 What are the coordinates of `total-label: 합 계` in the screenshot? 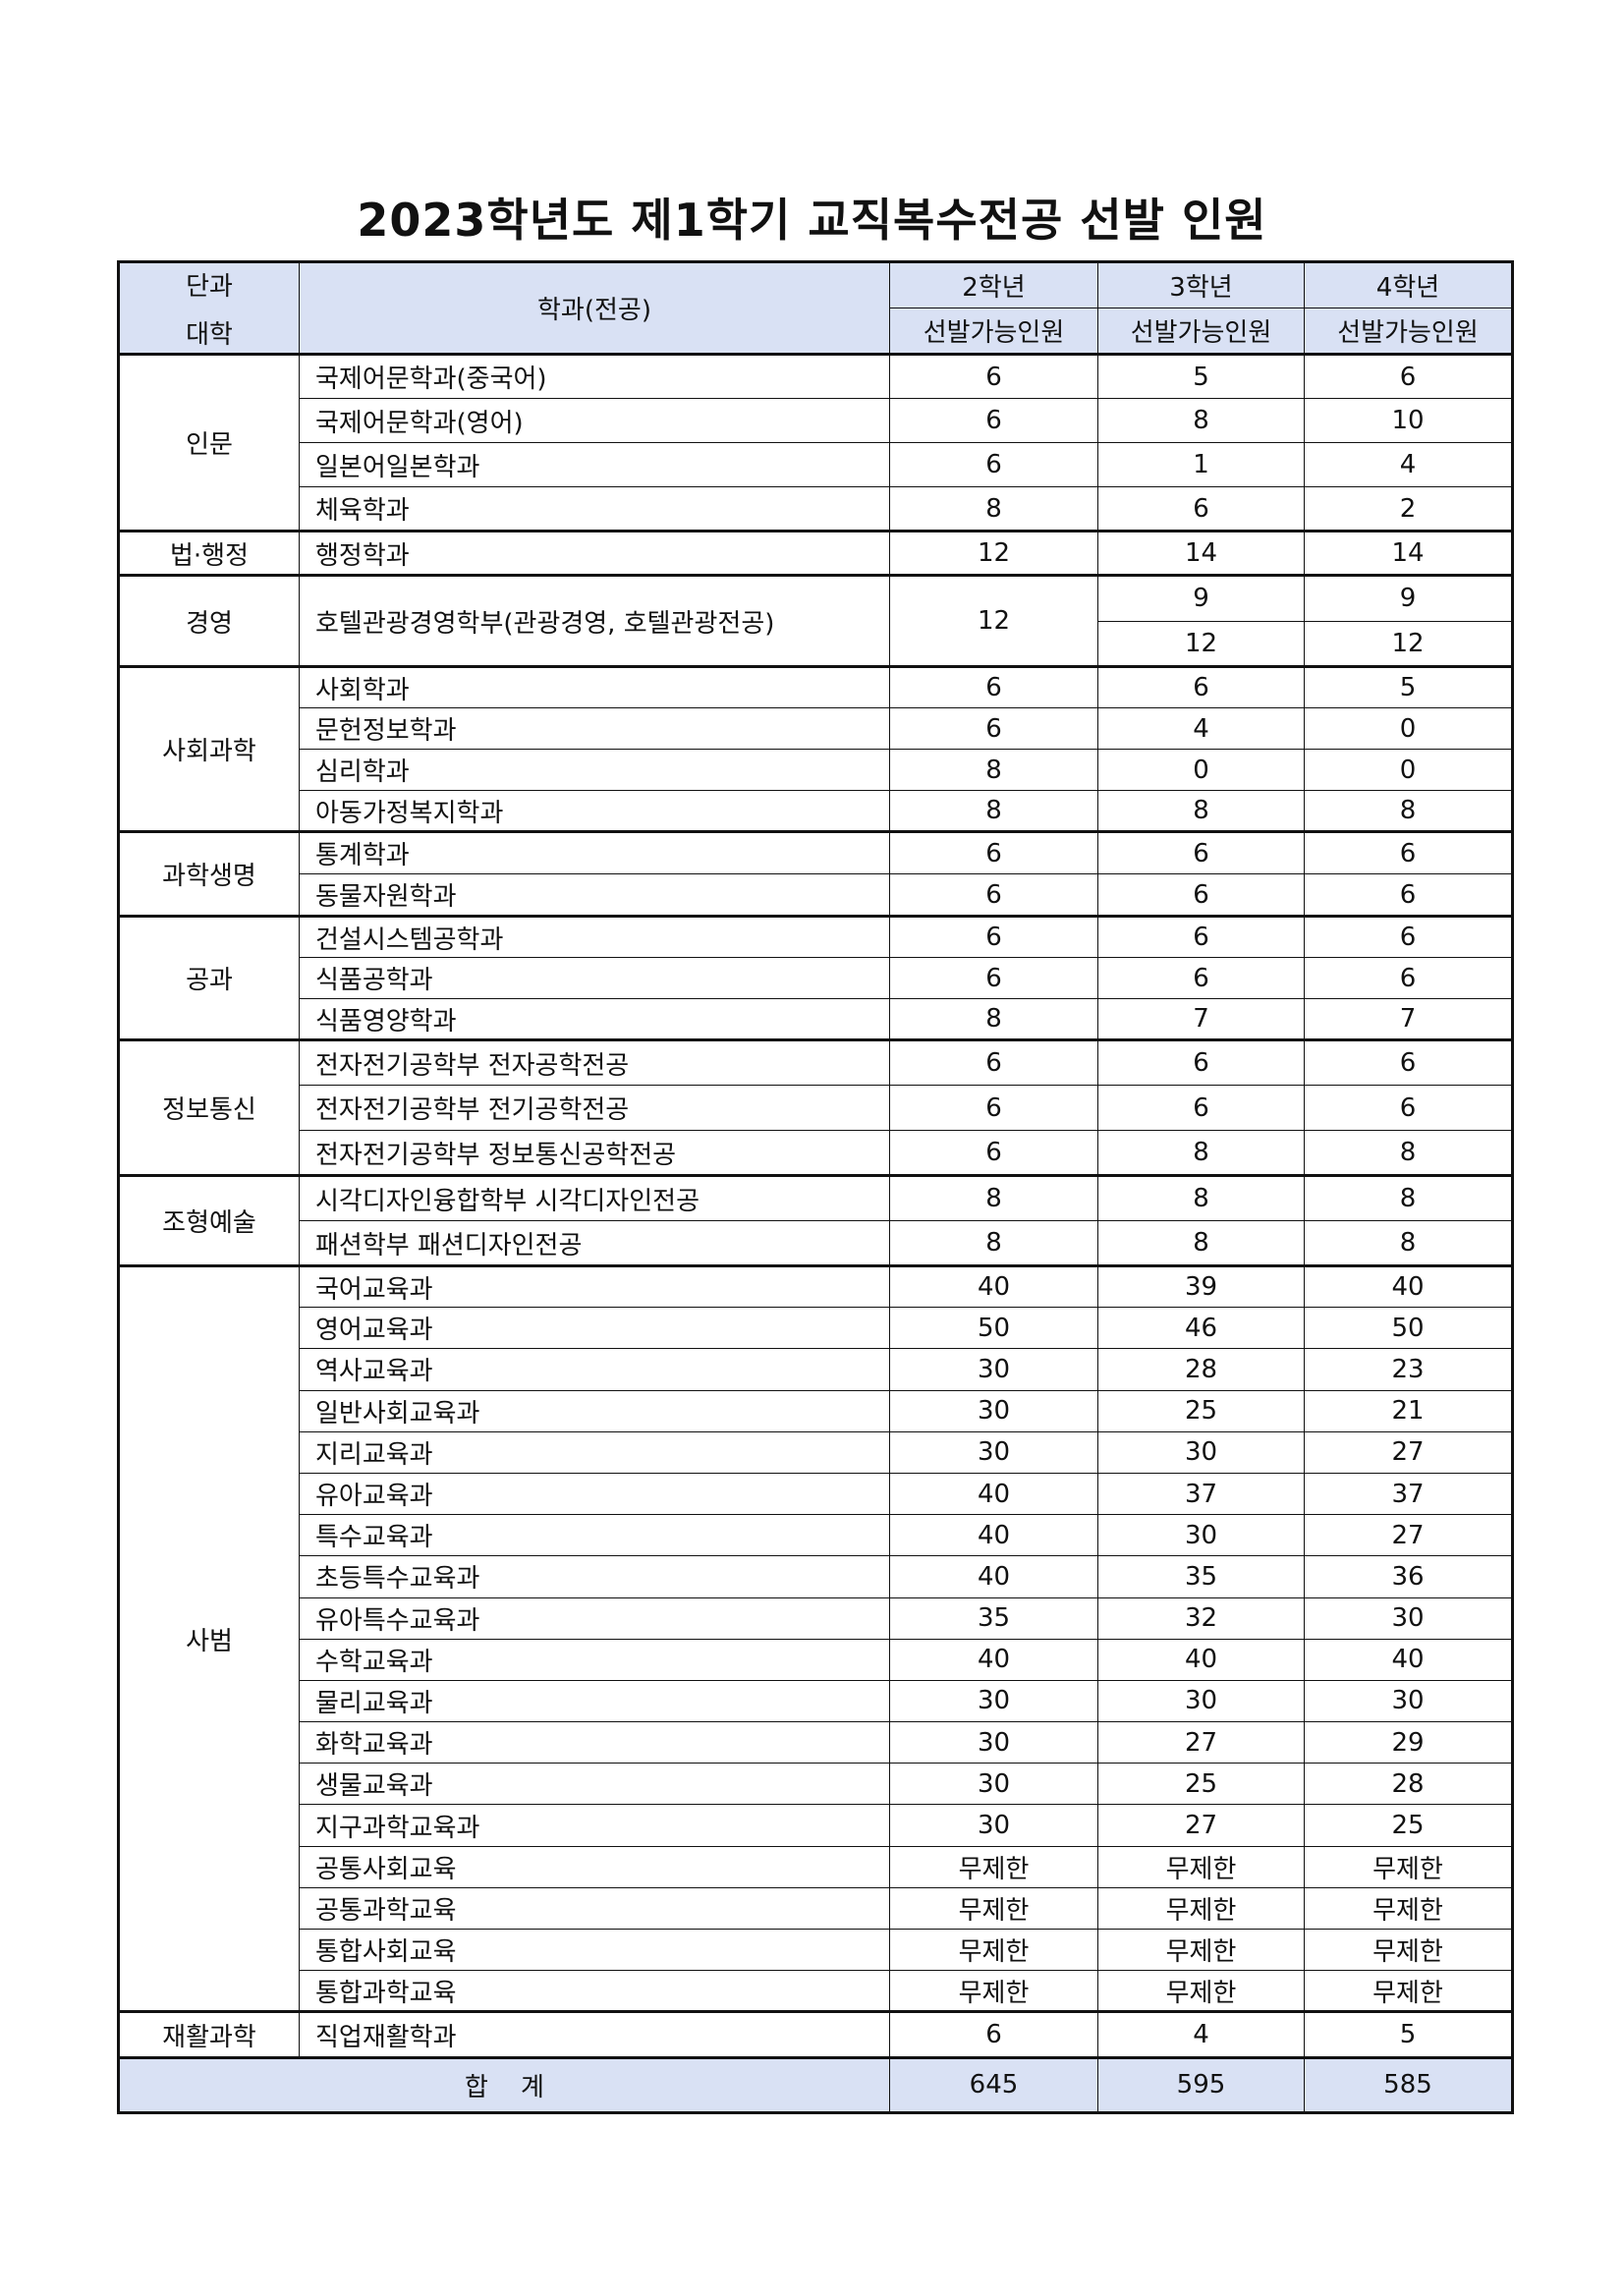 It's located at (504, 2084).